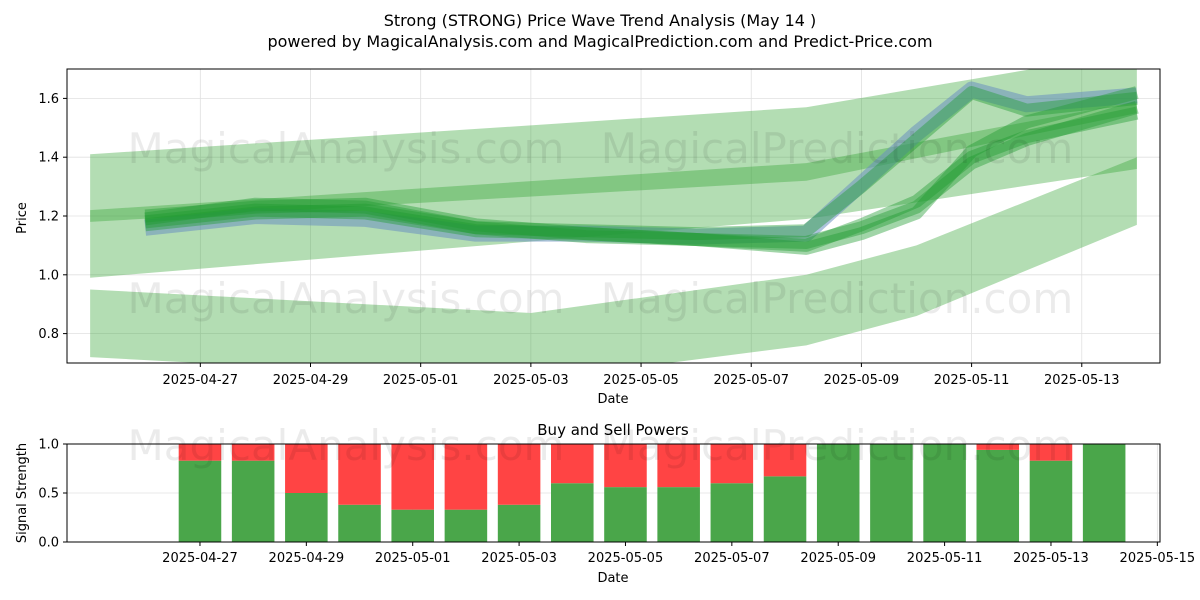 This screenshot has height=600, width=1200. Describe the element at coordinates (22, 493) in the screenshot. I see `signal-y-axis-label: Signal Strength` at that location.